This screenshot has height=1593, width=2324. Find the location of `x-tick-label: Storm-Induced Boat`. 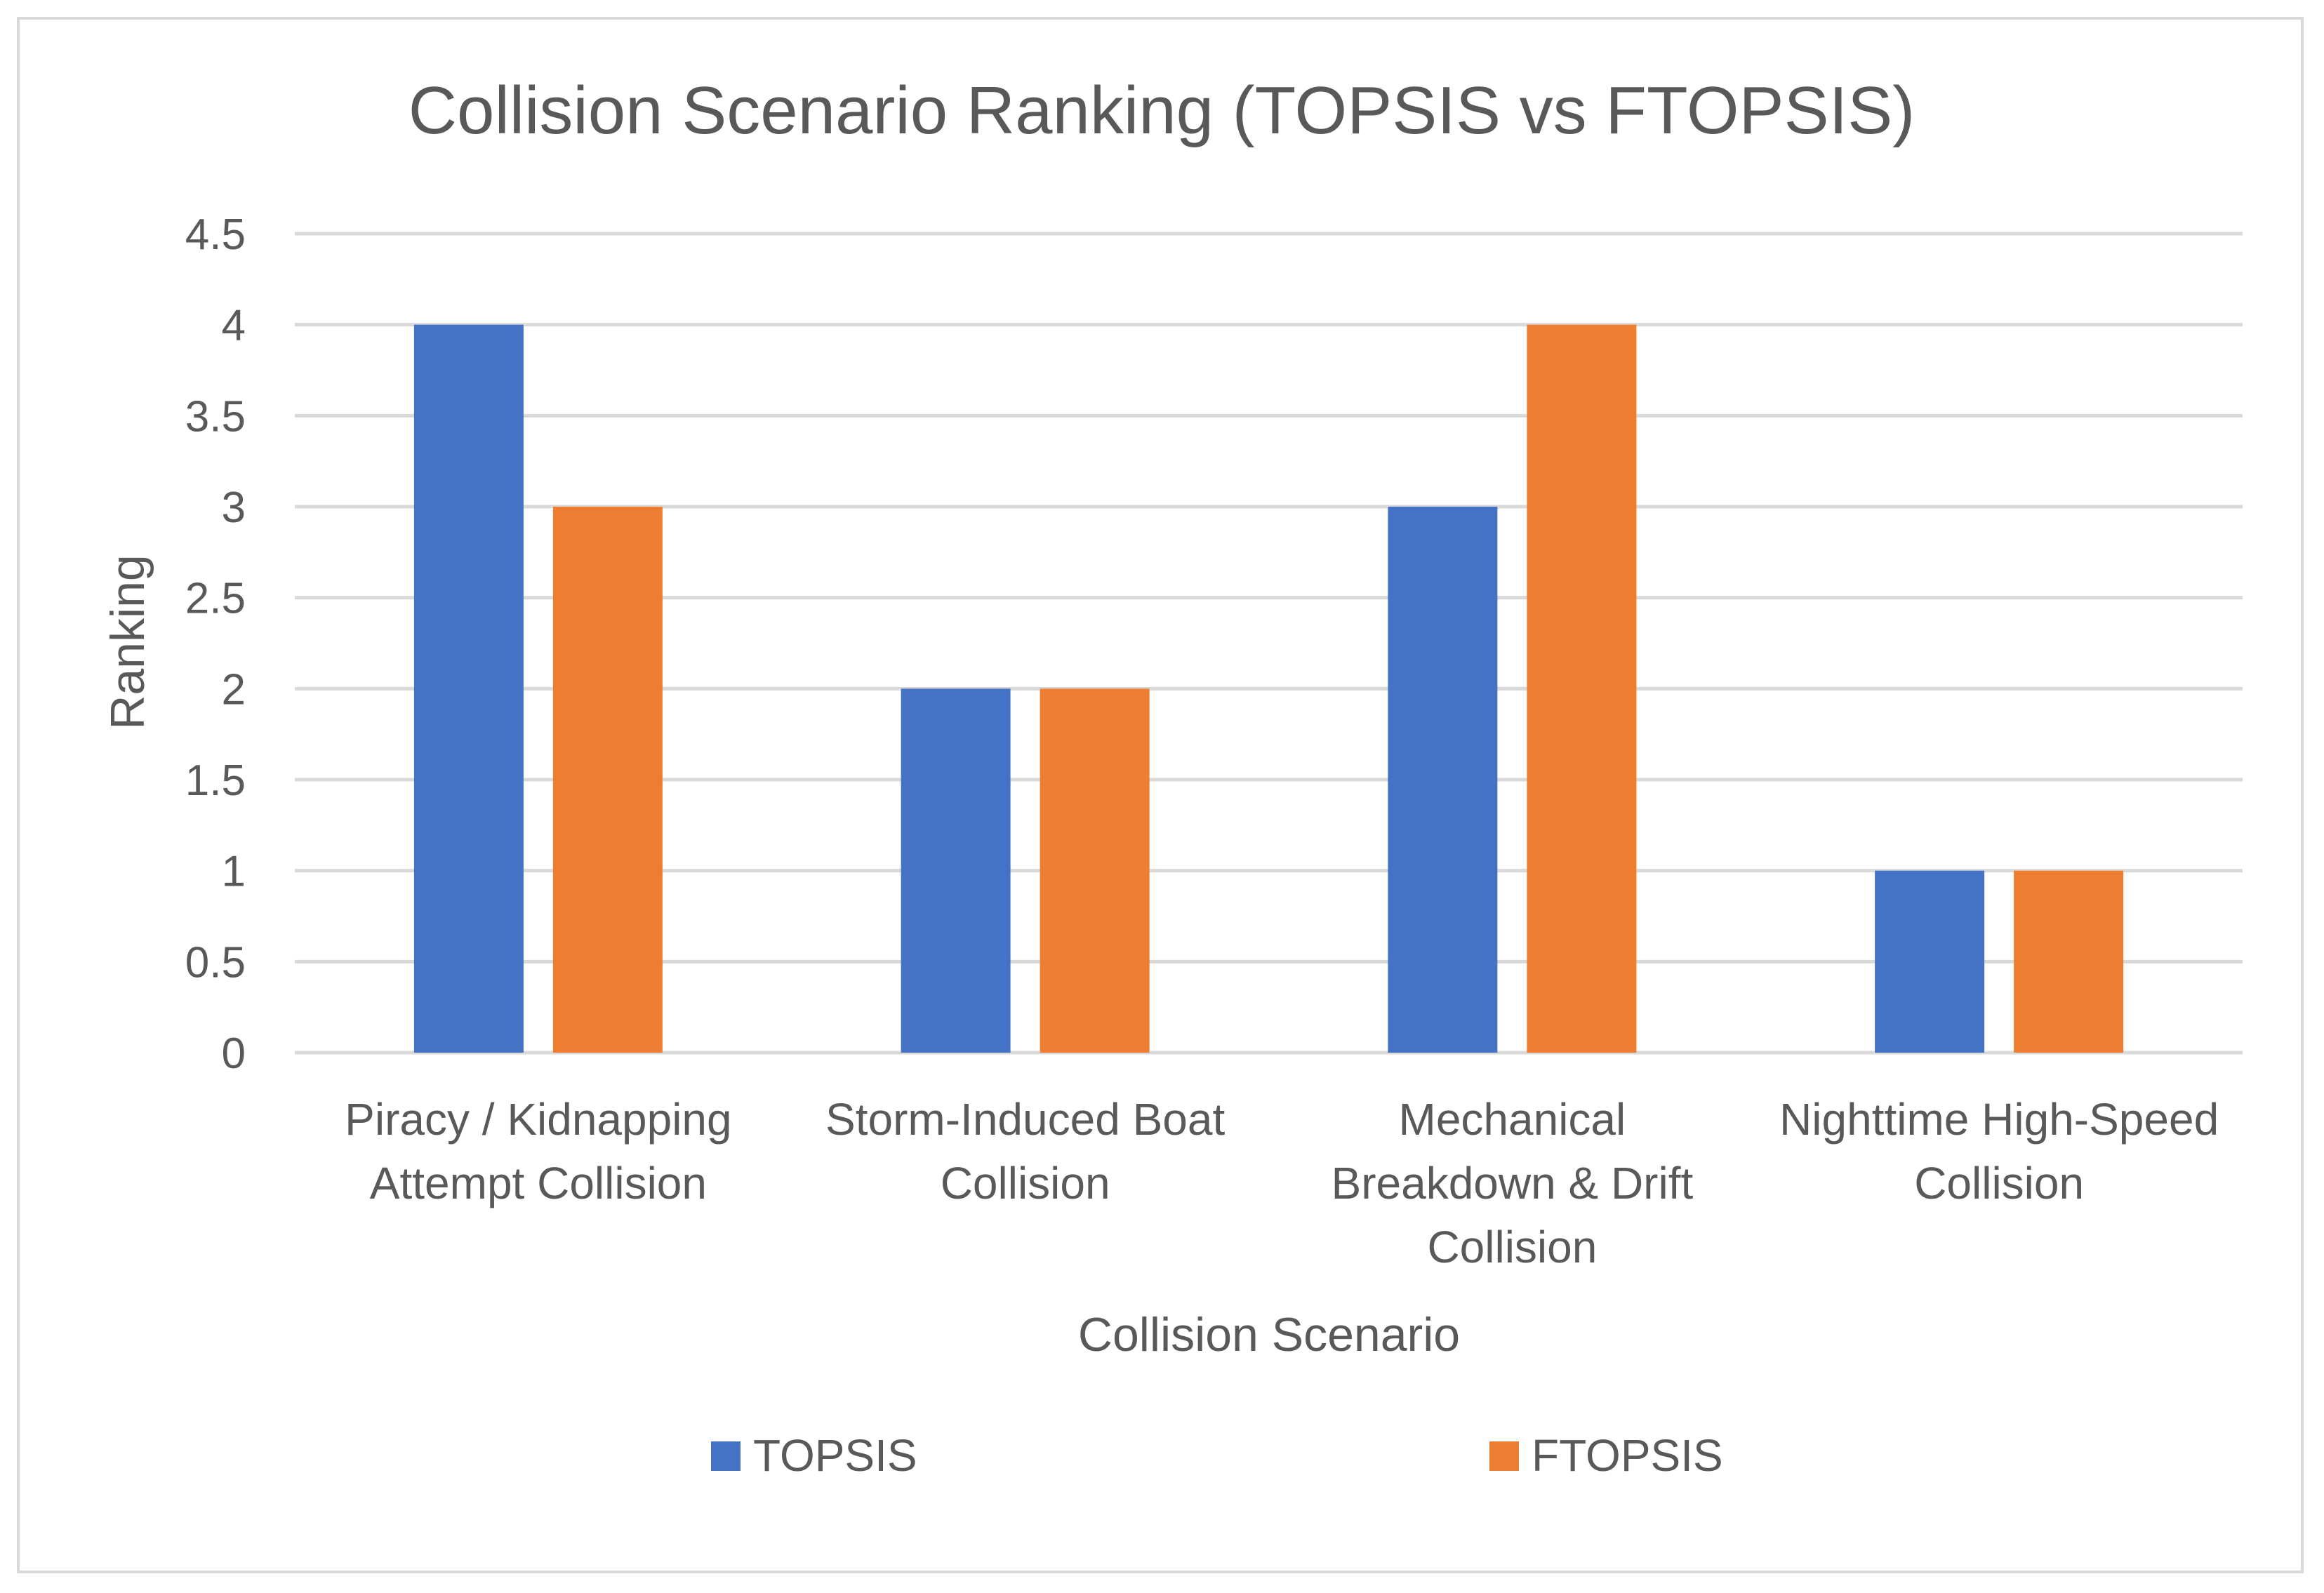

x-tick-label: Storm-Induced Boat is located at coordinates (1025, 1120).